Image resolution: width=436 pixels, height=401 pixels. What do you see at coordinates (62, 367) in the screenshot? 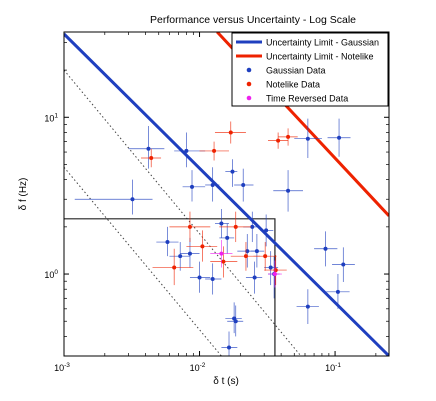
I see `x-tick-label: 10⁻³` at bounding box center [62, 367].